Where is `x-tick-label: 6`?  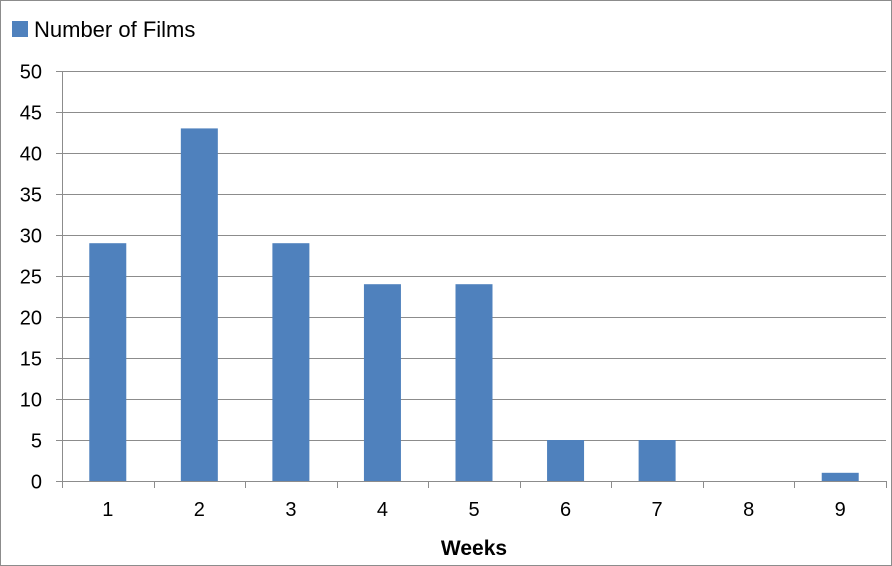 x-tick-label: 6 is located at coordinates (565, 510).